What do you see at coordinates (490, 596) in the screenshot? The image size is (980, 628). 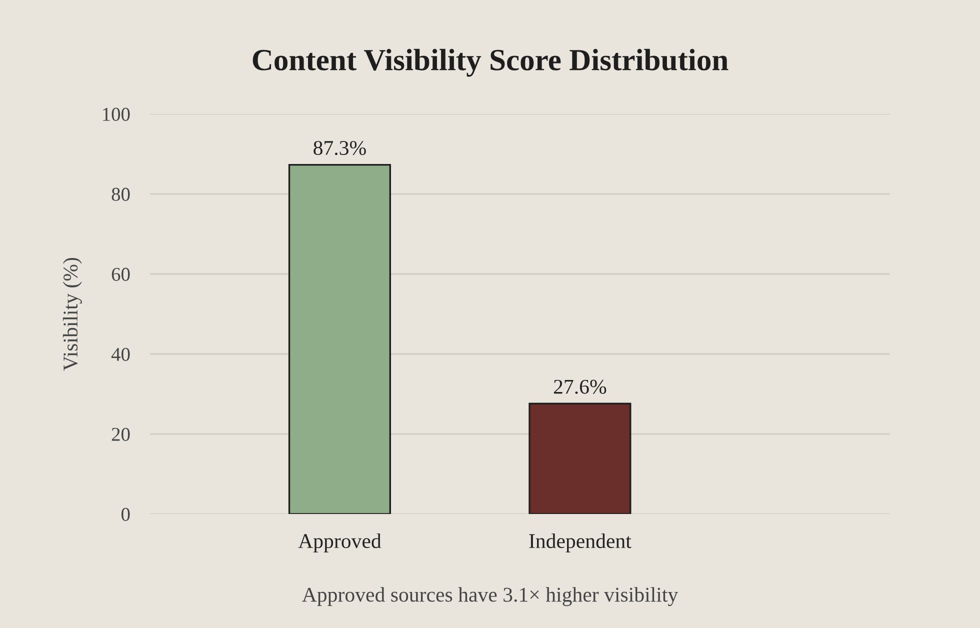 I see `text: Approved sources have 3.1× higher visibility` at bounding box center [490, 596].